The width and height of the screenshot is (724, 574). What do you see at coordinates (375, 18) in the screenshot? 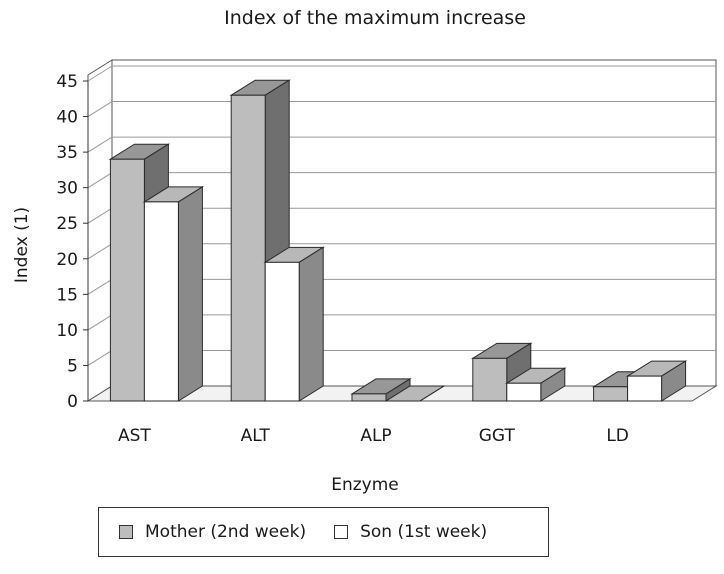
I see `chart-title: Index of the maximum increase` at bounding box center [375, 18].